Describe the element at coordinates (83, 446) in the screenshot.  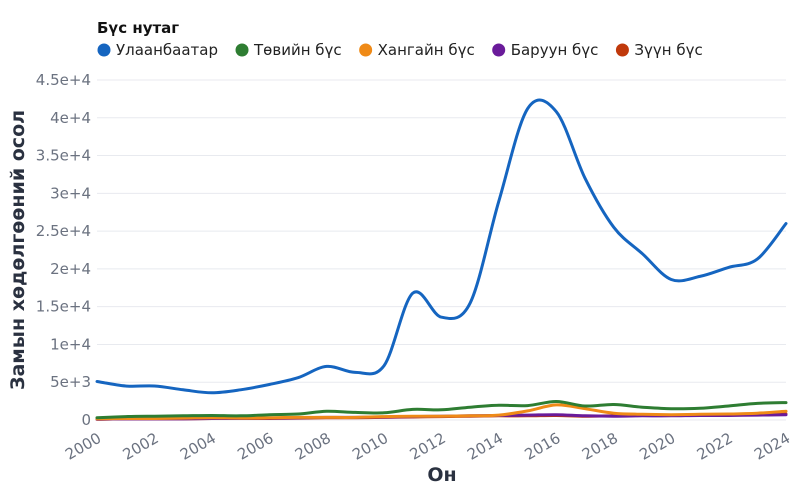
I see `x-tick-label: 2000` at that location.